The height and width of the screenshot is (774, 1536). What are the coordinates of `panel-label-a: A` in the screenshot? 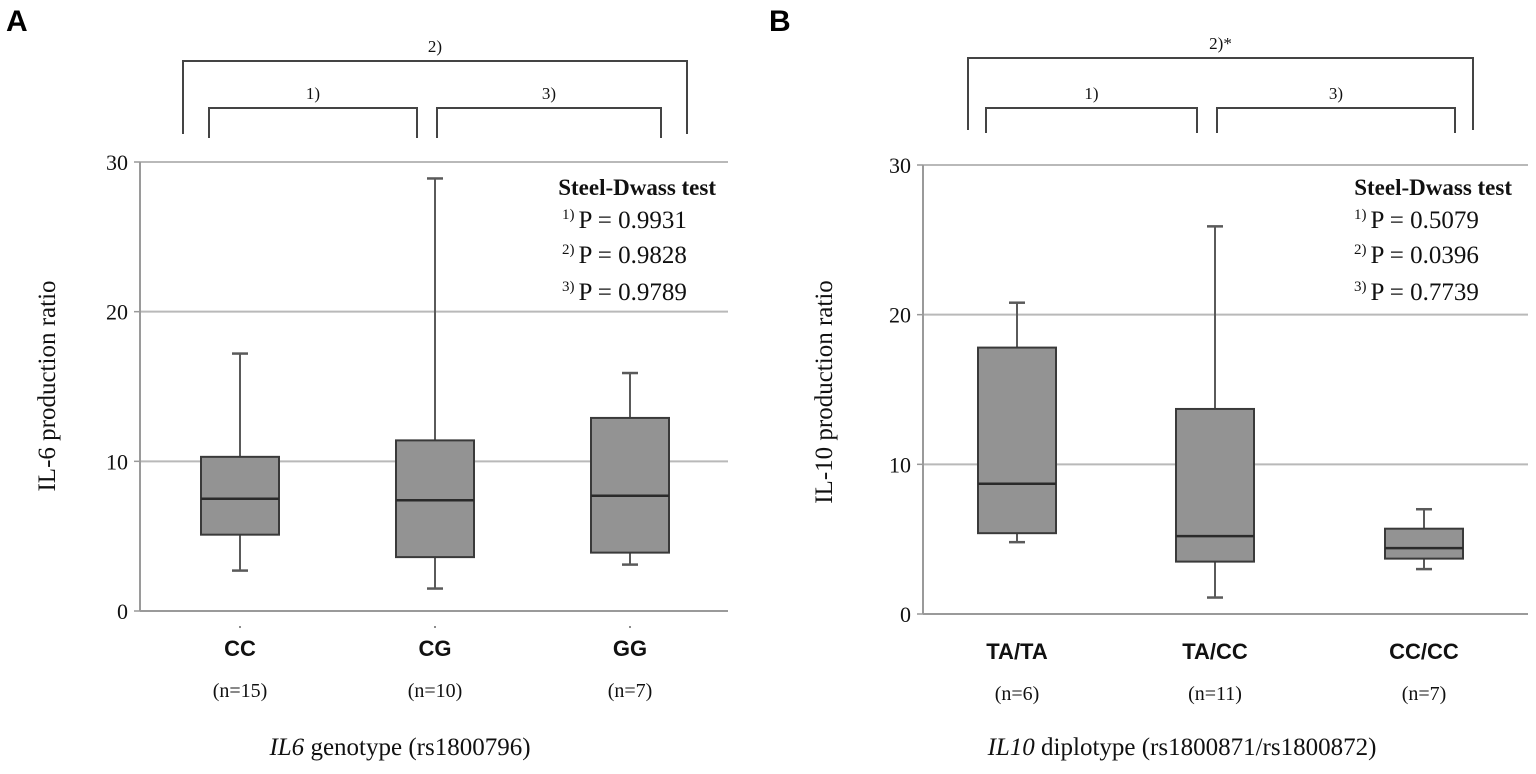 It's located at (17, 21).